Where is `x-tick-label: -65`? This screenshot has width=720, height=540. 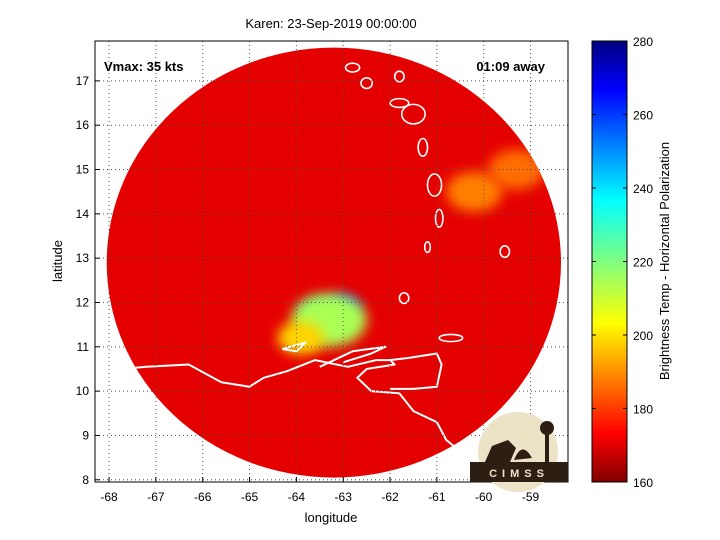
x-tick-label: -65 is located at coordinates (250, 497).